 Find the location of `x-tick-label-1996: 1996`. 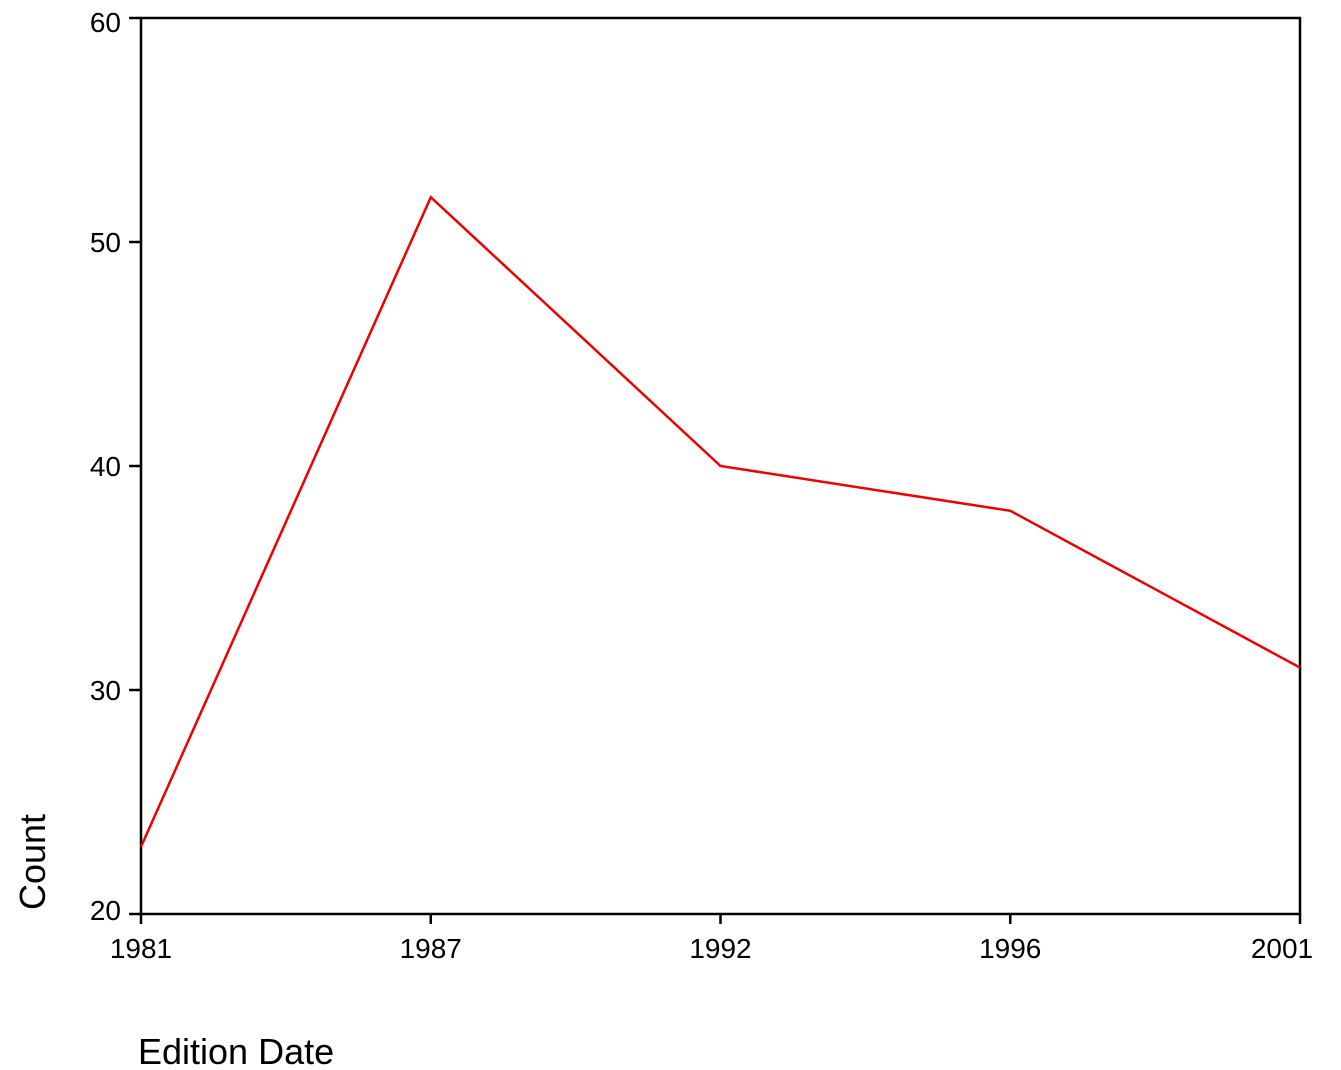

x-tick-label-1996: 1996 is located at coordinates (1010, 948).